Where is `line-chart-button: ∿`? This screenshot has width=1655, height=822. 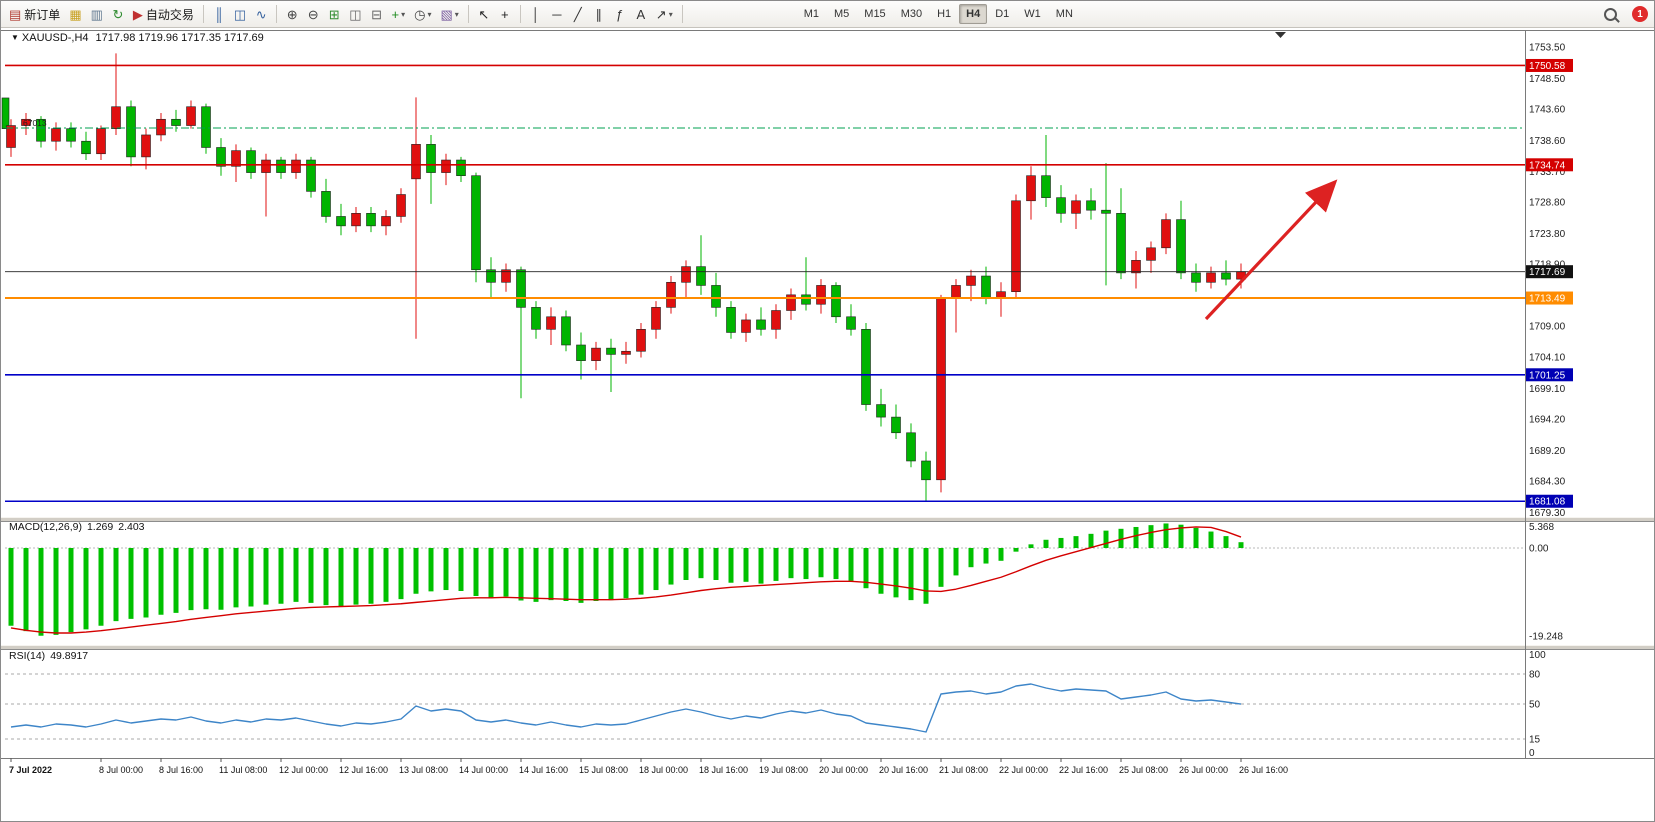
line-chart-button: ∿ is located at coordinates (261, 14).